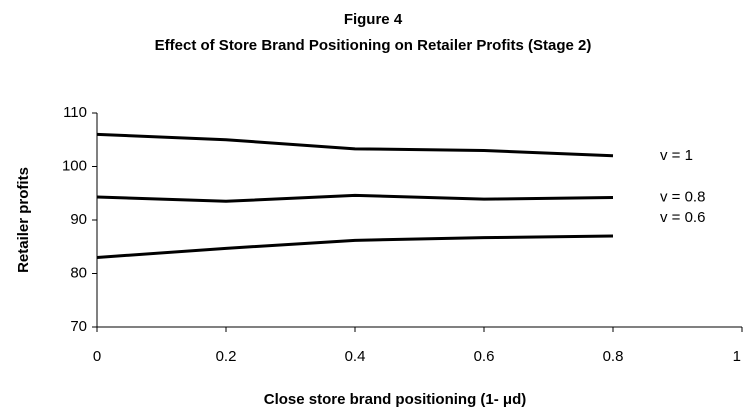 This screenshot has width=747, height=415. I want to click on series-label: v = 0.6, so click(682, 217).